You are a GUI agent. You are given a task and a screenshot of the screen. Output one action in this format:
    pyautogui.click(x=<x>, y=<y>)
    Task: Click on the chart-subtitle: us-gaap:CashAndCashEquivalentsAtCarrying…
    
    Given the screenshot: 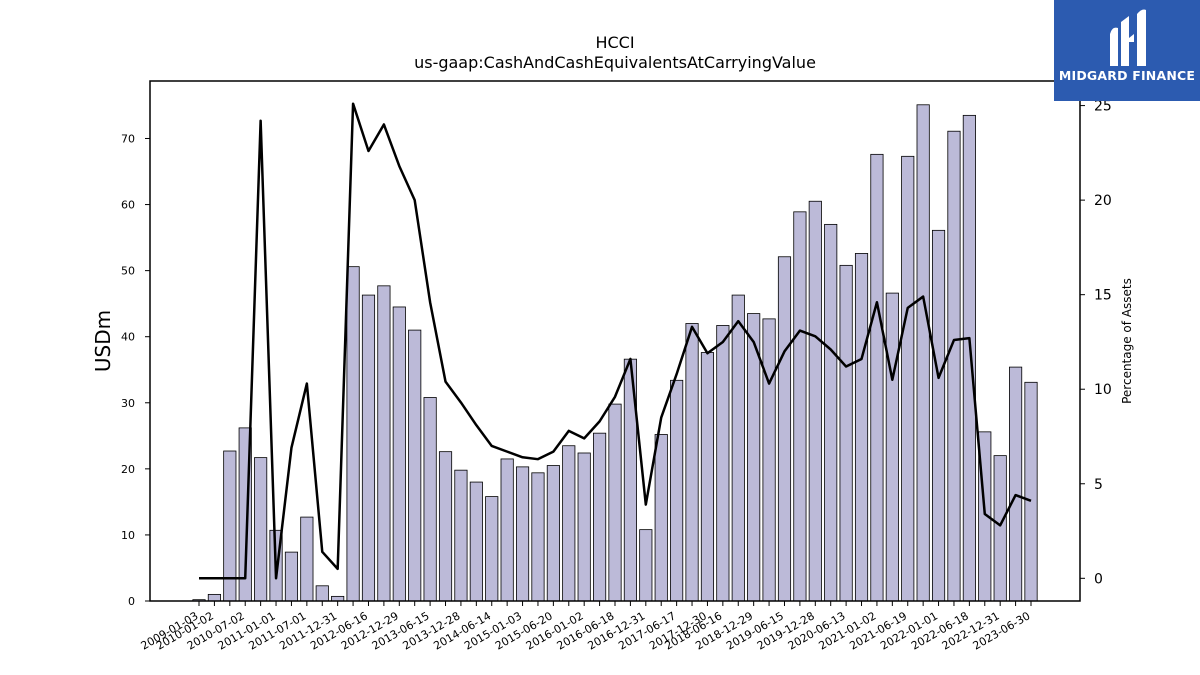 What is the action you would take?
    pyautogui.click(x=615, y=62)
    